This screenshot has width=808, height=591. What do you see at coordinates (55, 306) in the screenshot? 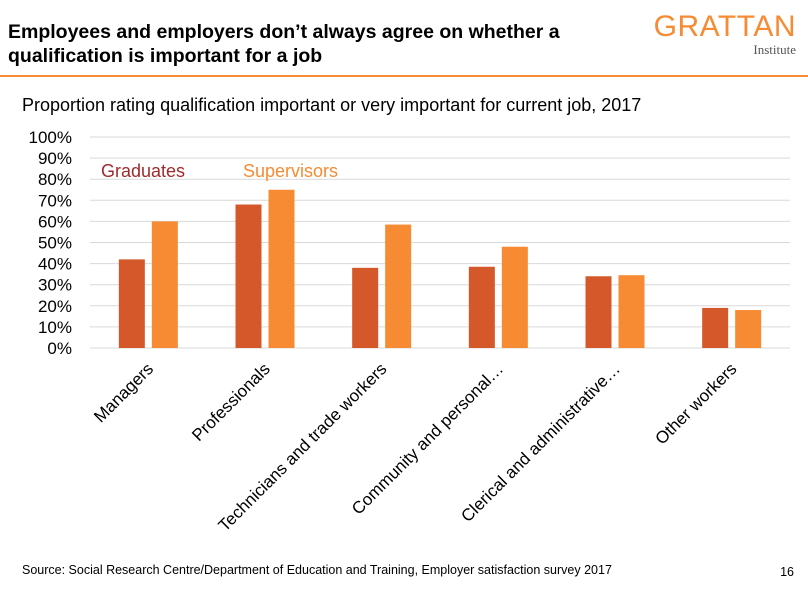
I see `y-tick-label: 20%` at bounding box center [55, 306].